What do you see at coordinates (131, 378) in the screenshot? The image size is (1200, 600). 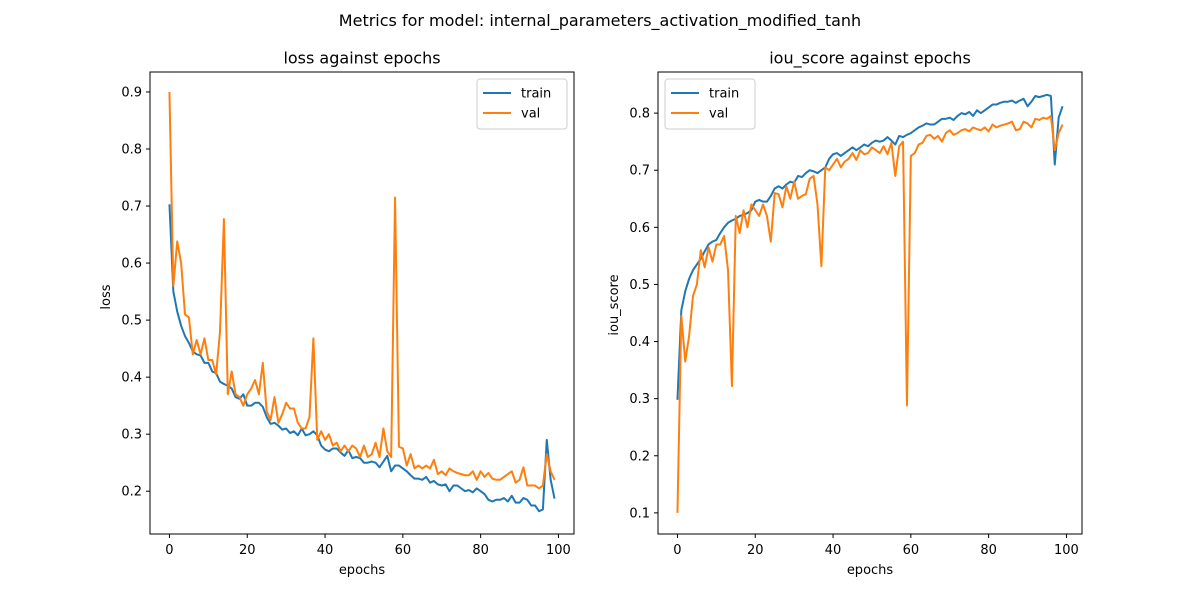 I see `loss-y-tick-label: 0.4` at bounding box center [131, 378].